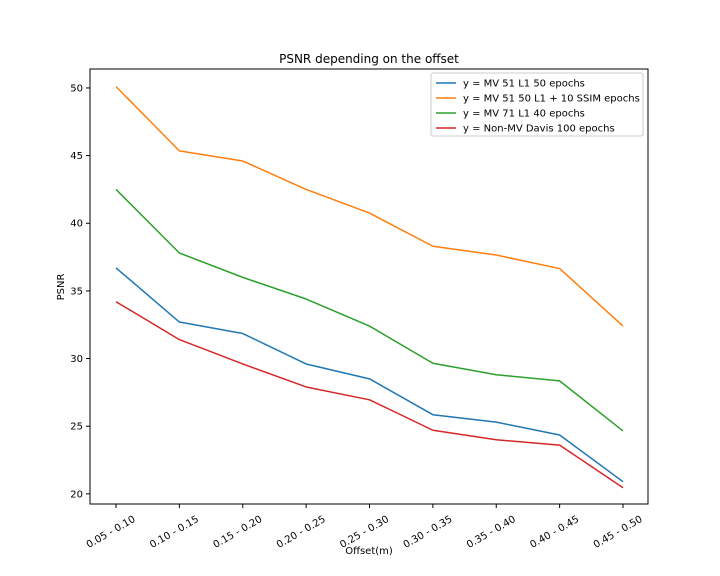 Image resolution: width=720 pixels, height=576 pixels. Describe the element at coordinates (524, 114) in the screenshot. I see `legend-label-3: y = MV 71 L1 40 epochs` at that location.